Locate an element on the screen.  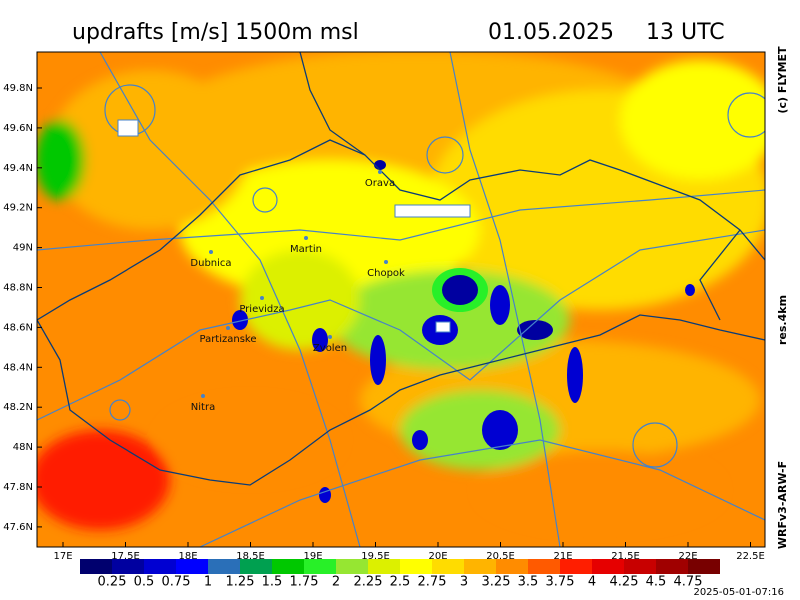
place-label: Prievidza is located at coordinates (261, 309).